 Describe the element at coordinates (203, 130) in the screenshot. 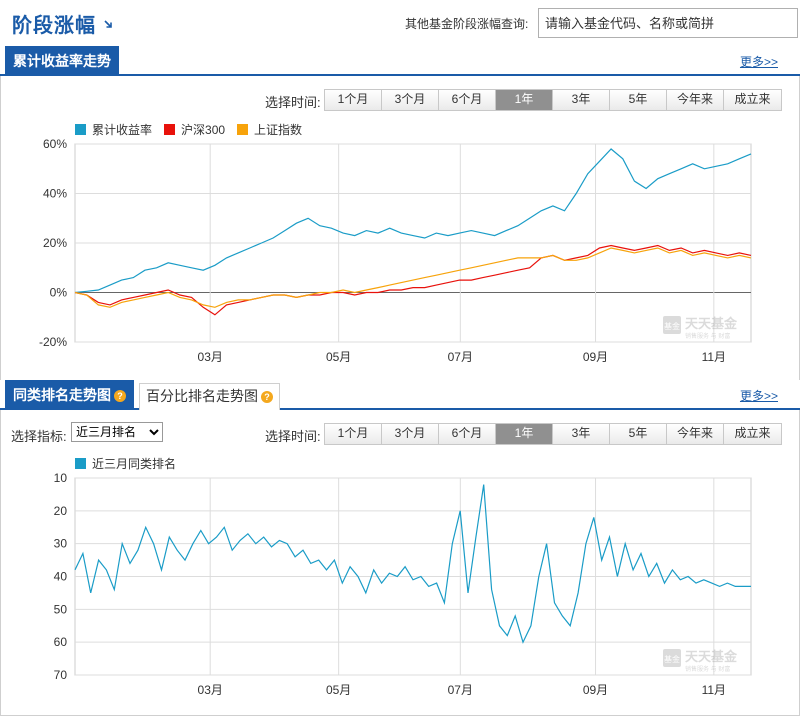

I see `legend-label: 沪深300` at that location.